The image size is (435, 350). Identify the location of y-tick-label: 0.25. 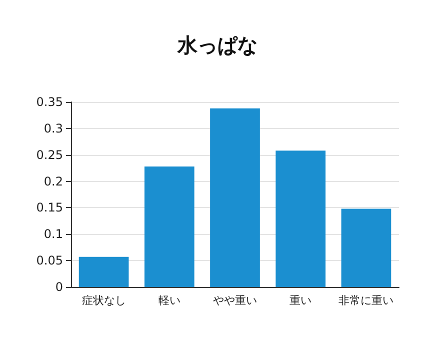
(49, 155).